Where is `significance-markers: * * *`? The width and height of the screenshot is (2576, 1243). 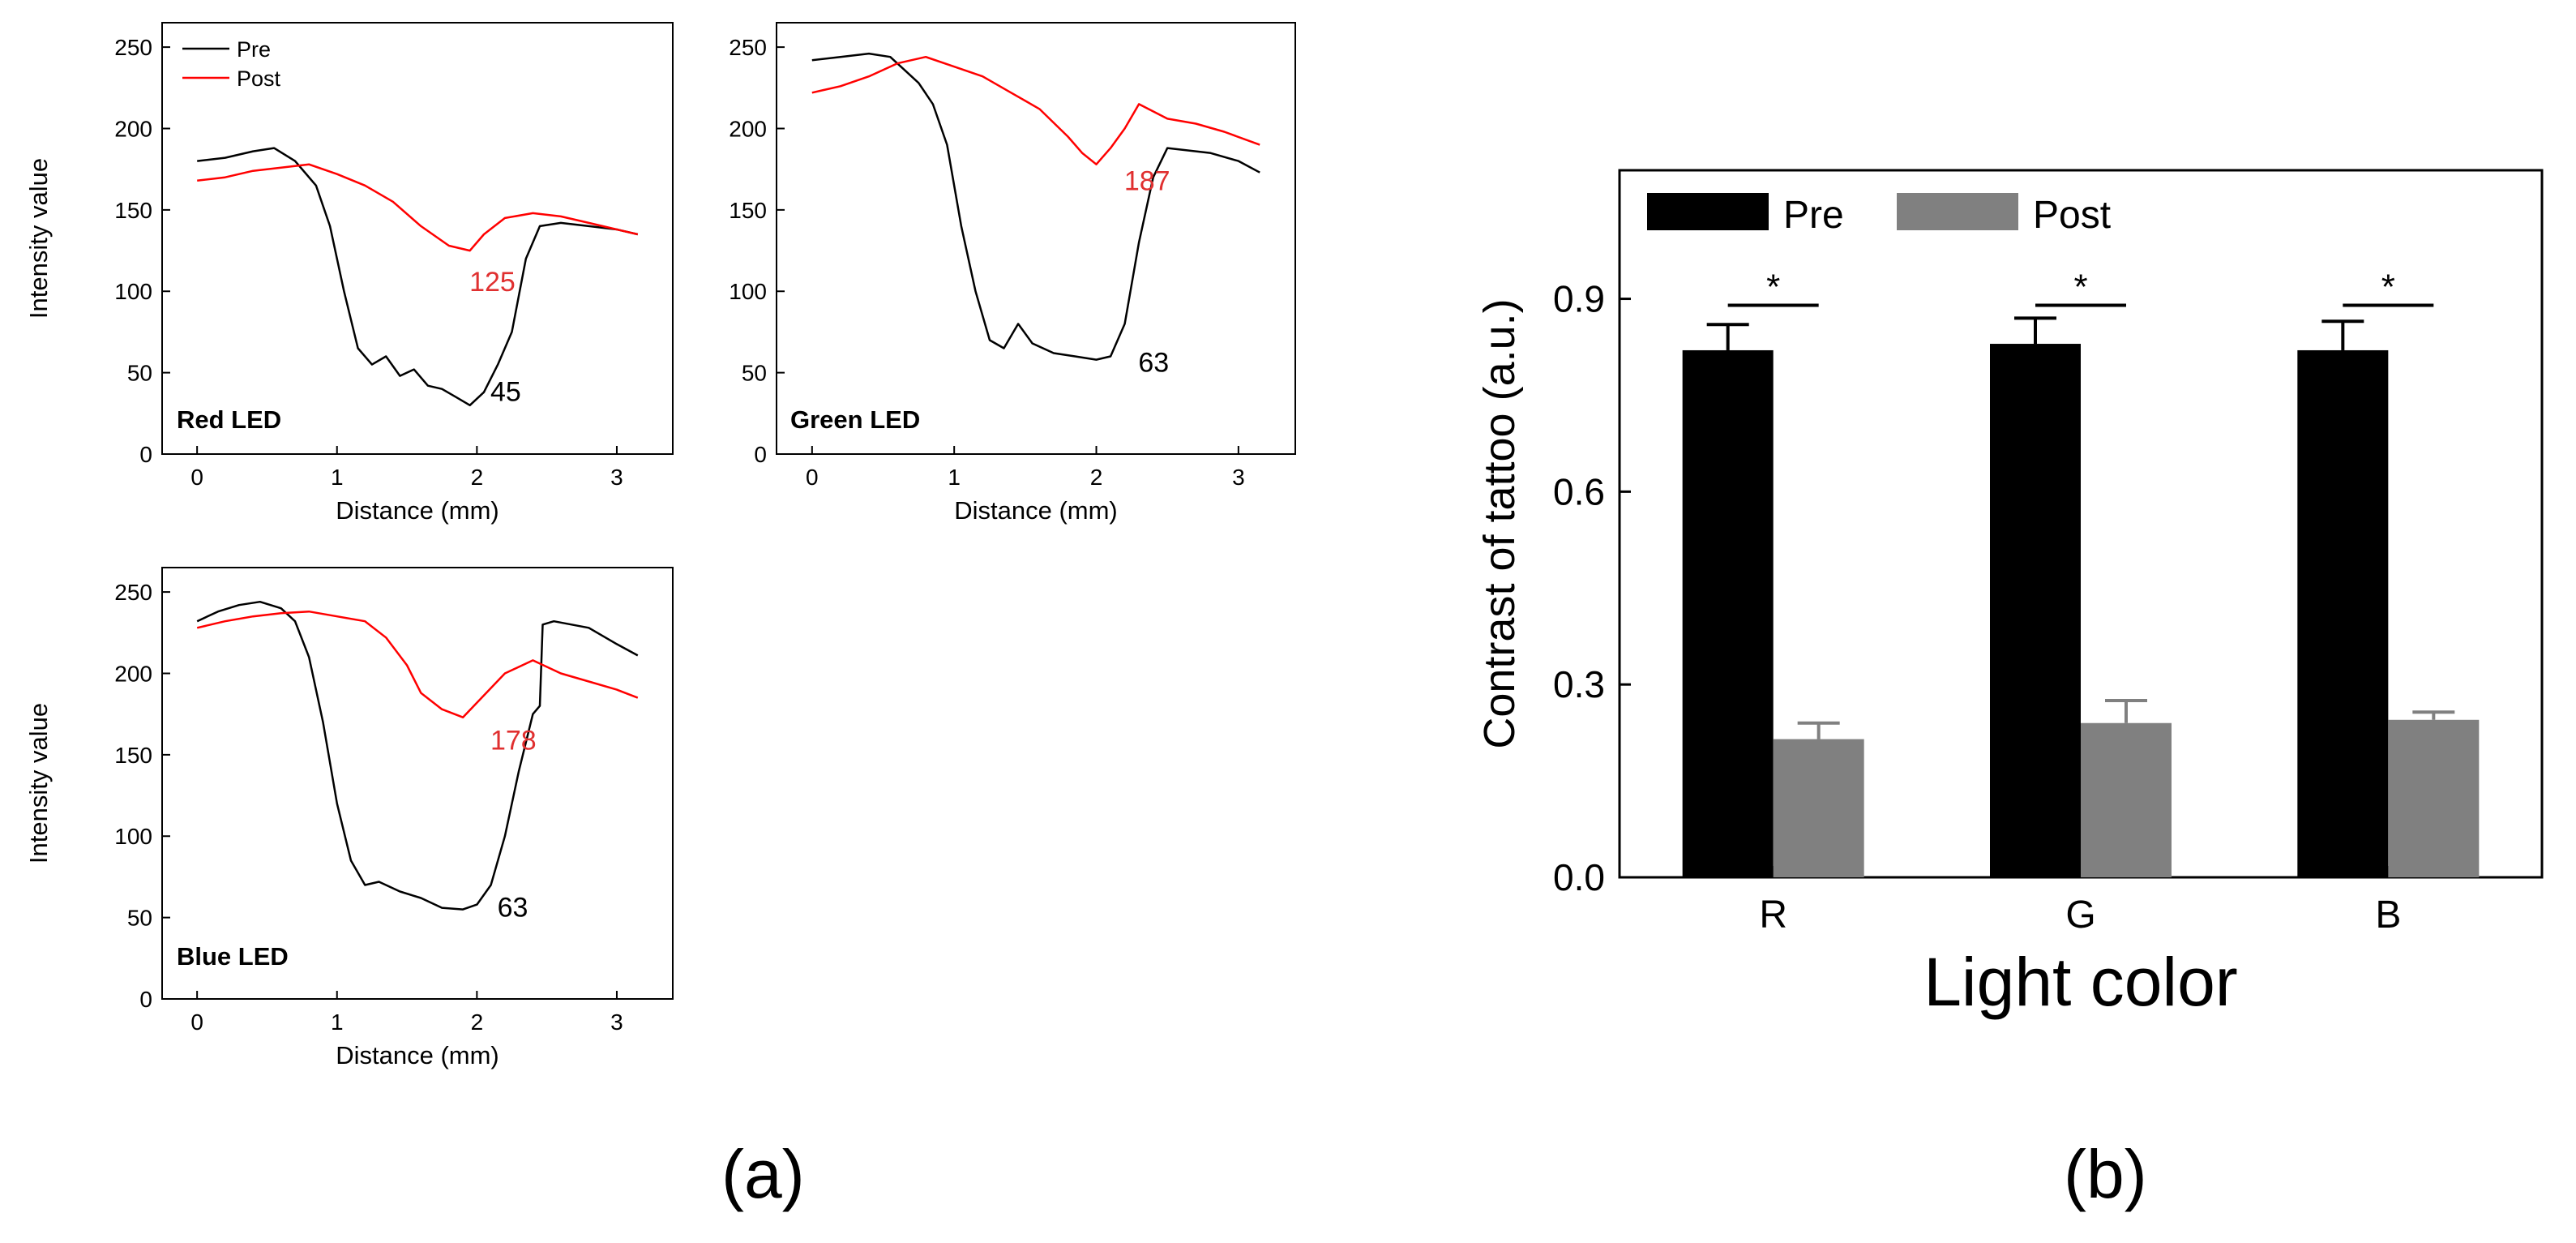
significance-markers: * * * is located at coordinates (2080, 287).